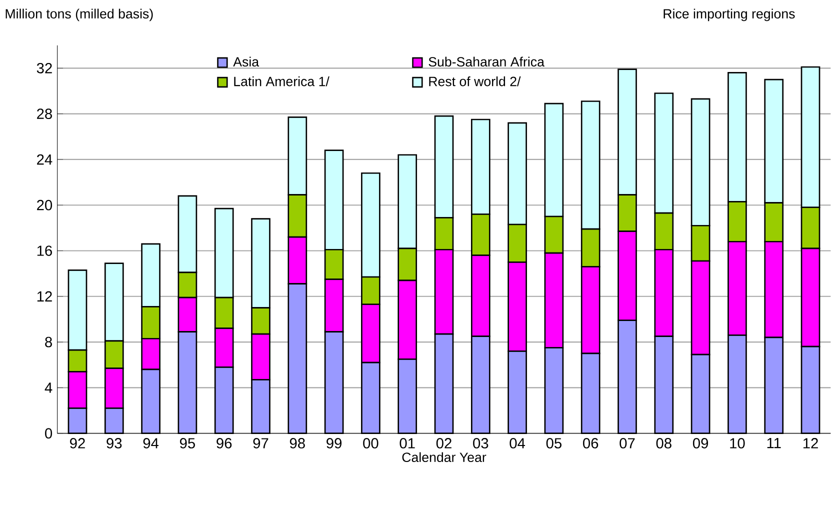 This screenshot has height=512, width=840. I want to click on y-tick-label: 32, so click(44, 68).